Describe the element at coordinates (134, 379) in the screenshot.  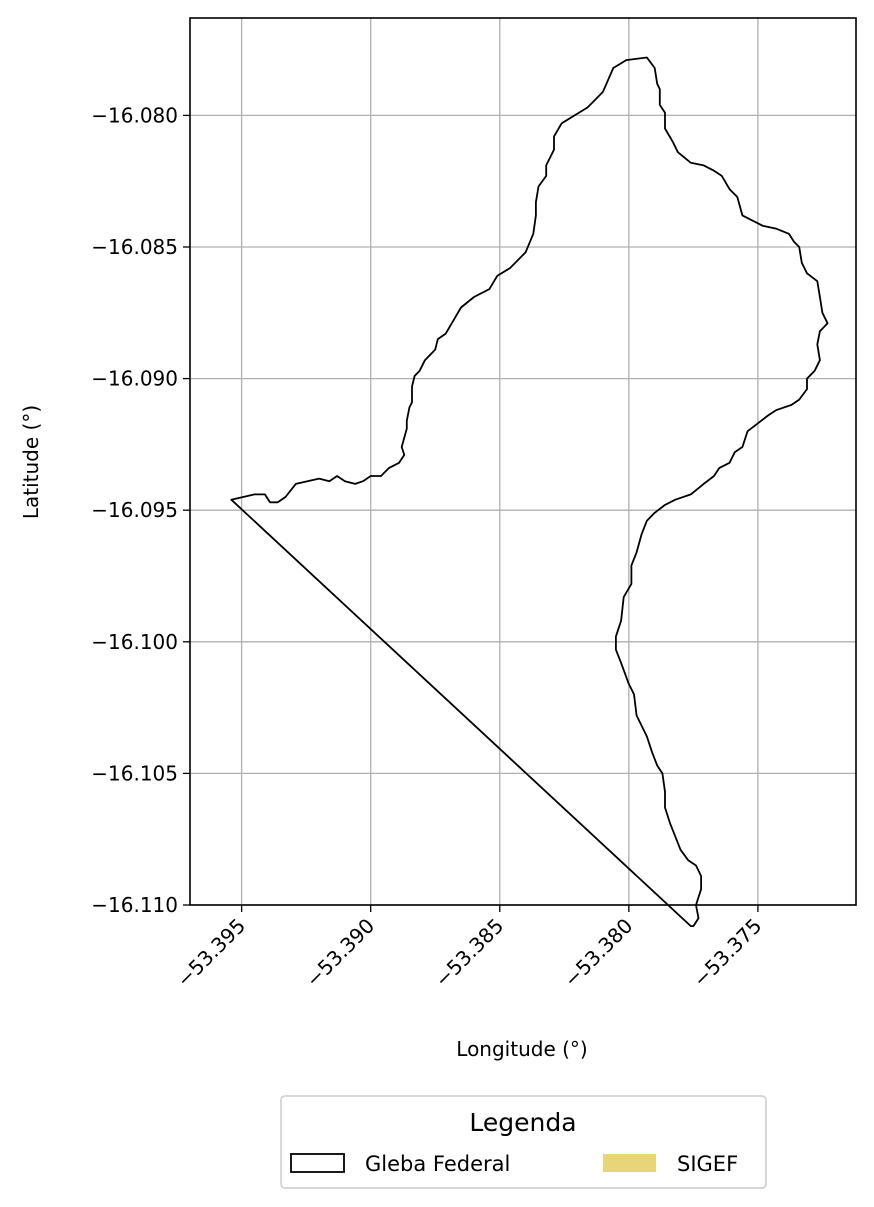
I see `y-tick-label: −16.090` at that location.